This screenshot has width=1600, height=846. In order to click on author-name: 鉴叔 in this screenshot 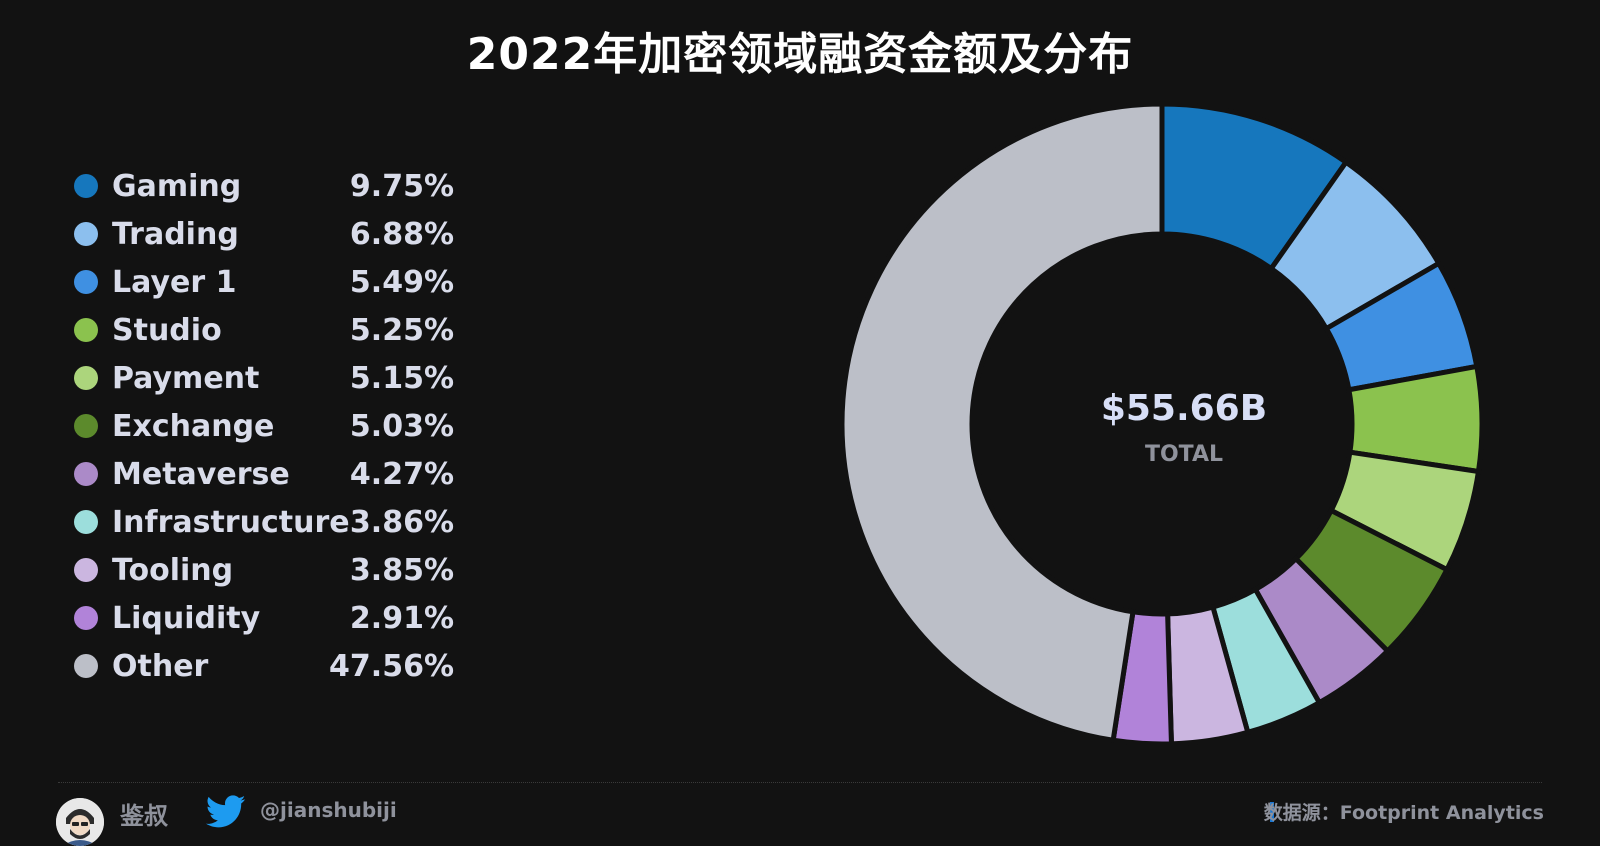, I will do `click(144, 816)`.